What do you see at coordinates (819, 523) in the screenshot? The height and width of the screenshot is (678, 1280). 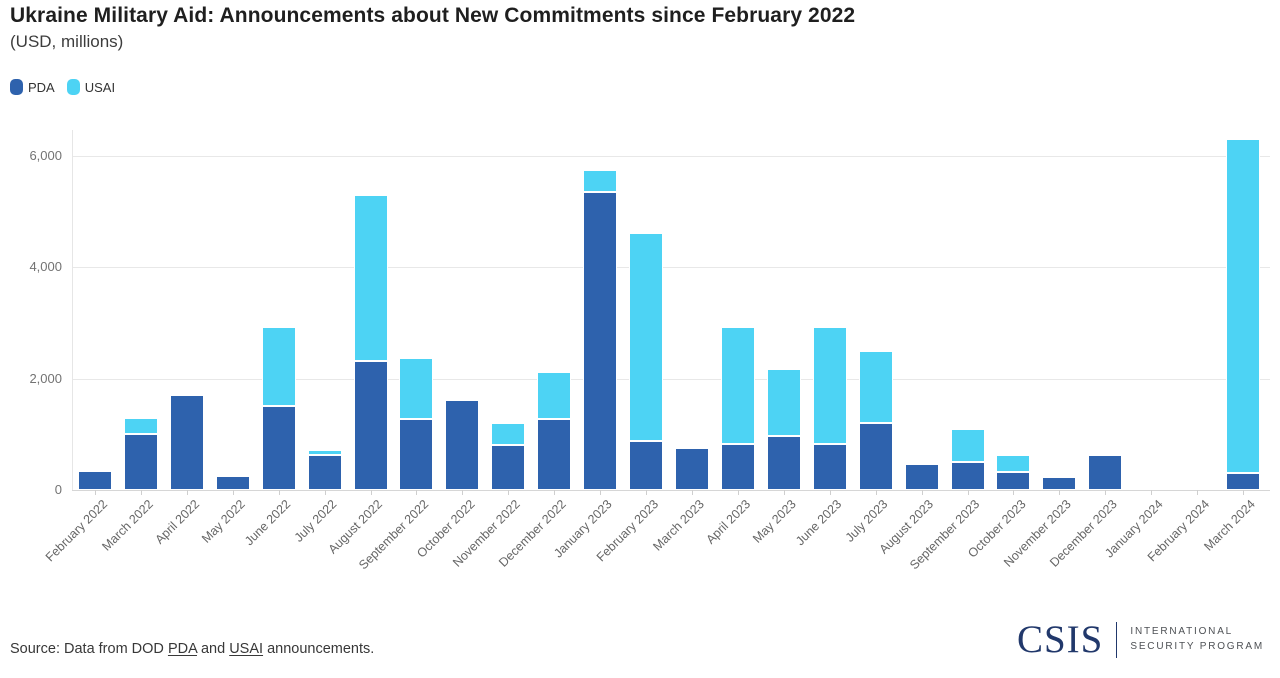 I see `x-axis-label: June 2023` at bounding box center [819, 523].